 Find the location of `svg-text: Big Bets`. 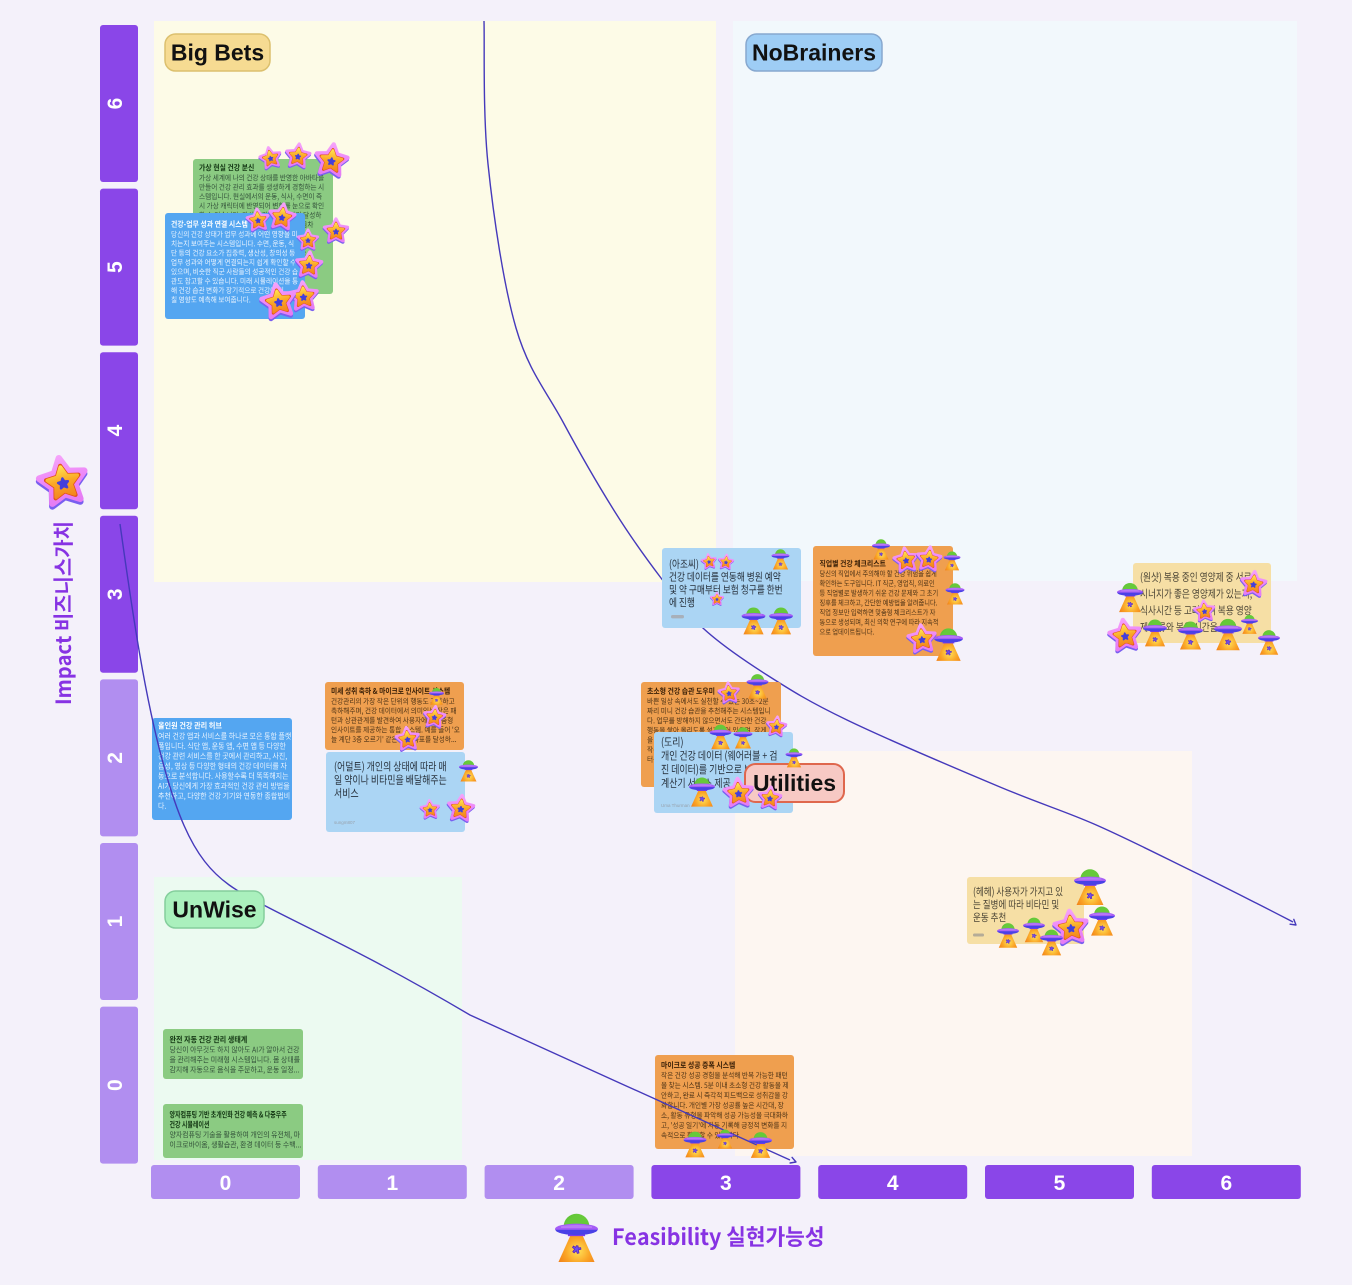

svg-text: Big Bets is located at coordinates (217, 53).